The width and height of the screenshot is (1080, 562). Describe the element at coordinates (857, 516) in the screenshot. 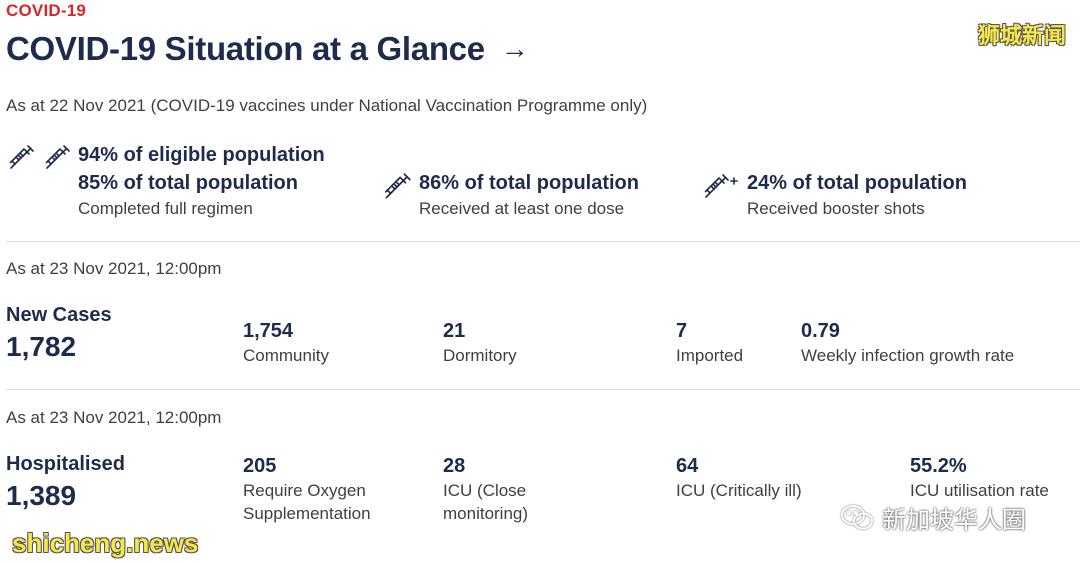

I see `wechat-icon` at that location.